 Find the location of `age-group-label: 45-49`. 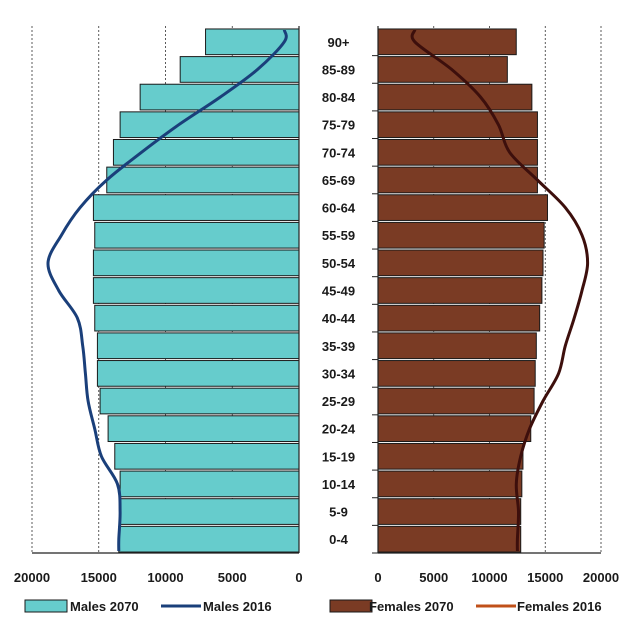

age-group-label: 45-49 is located at coordinates (338, 291).